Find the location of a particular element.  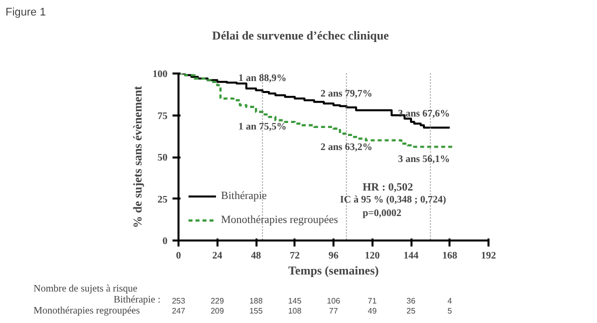

text: Nombre de sujets à risque is located at coordinates (86, 289).